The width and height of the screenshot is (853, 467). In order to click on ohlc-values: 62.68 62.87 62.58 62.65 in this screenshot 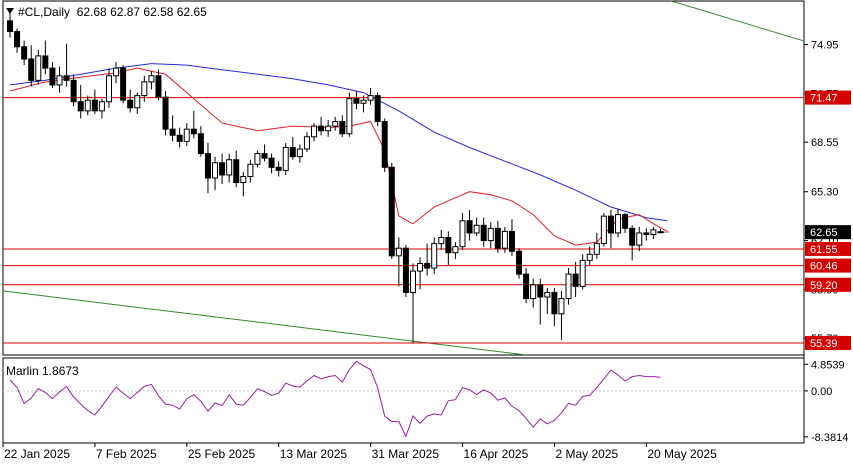, I will do `click(141, 12)`.